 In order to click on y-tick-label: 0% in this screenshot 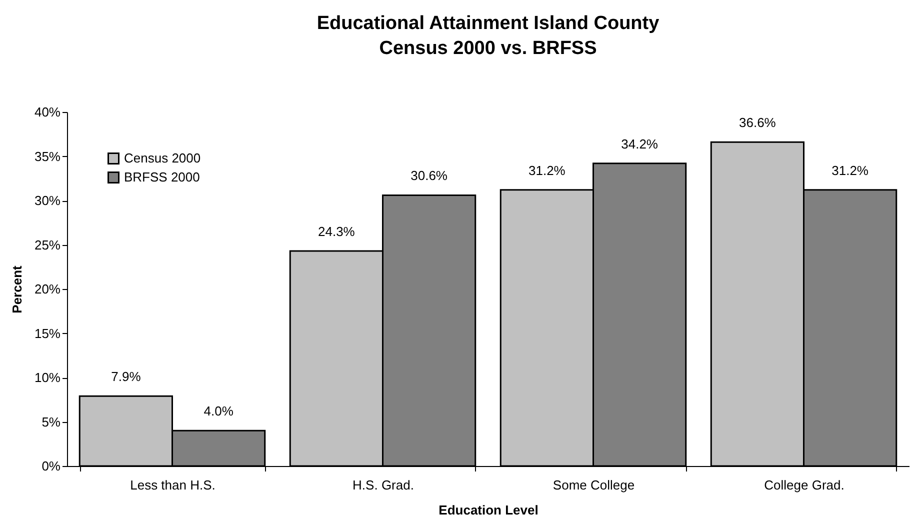, I will do `click(51, 466)`.